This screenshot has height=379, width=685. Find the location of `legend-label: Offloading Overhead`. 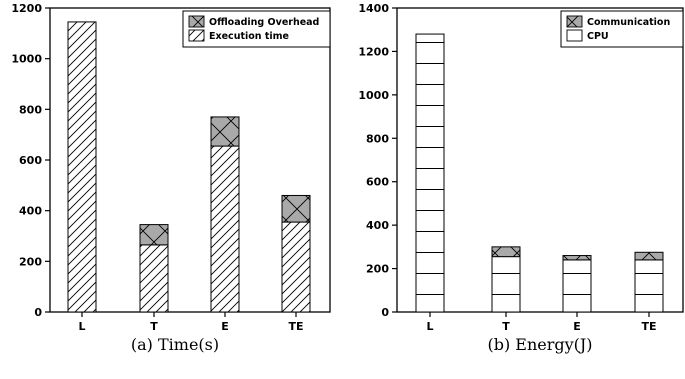

legend-label: Offloading Overhead is located at coordinates (264, 22).